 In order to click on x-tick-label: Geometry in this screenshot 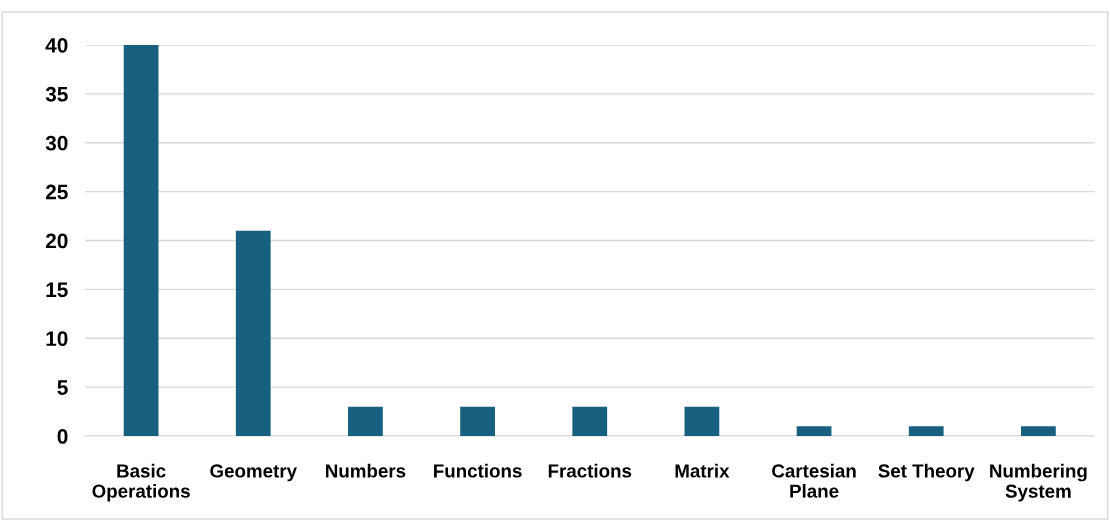, I will do `click(253, 473)`.